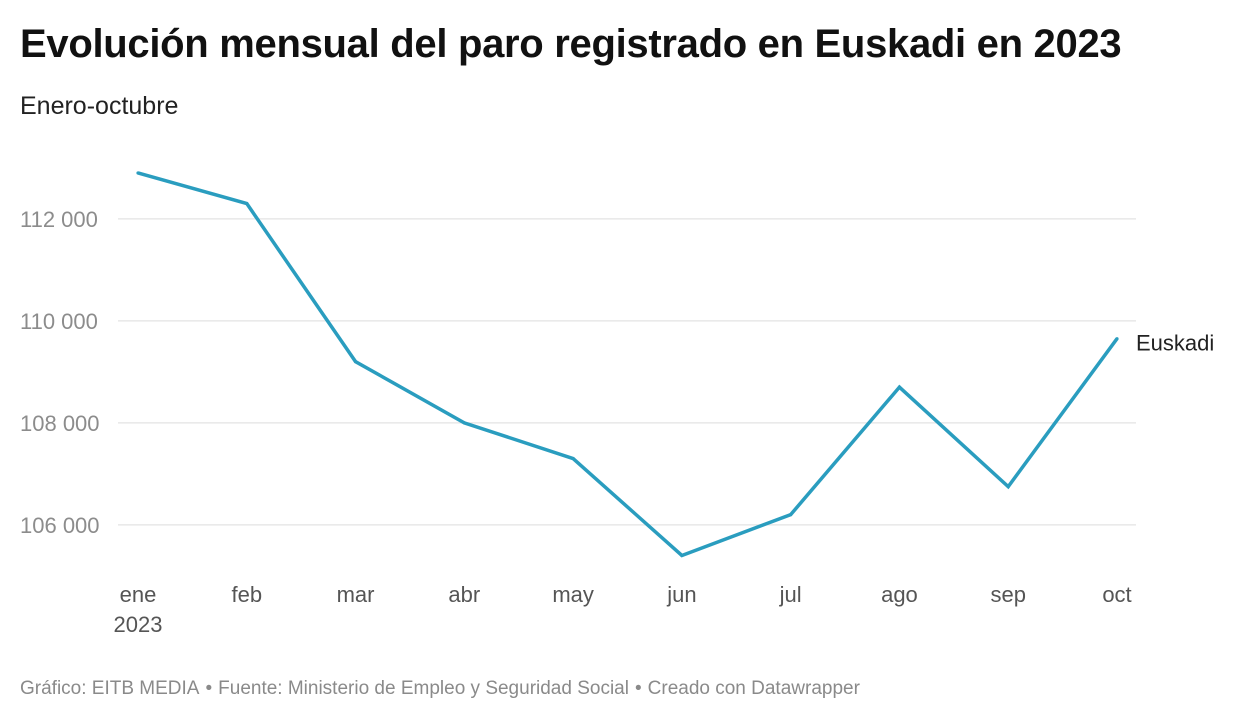 The width and height of the screenshot is (1260, 724). I want to click on x-tick-year-label: 2023, so click(138, 624).